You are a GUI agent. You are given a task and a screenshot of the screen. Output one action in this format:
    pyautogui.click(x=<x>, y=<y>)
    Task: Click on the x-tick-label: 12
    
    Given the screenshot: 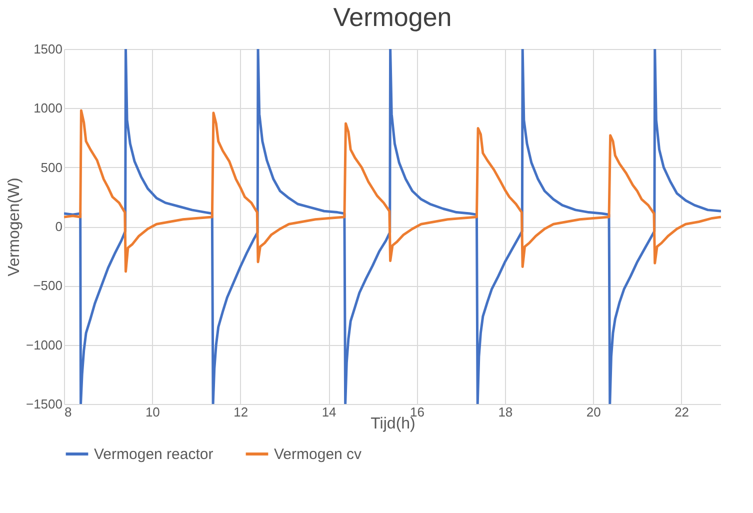 What is the action you would take?
    pyautogui.click(x=241, y=412)
    